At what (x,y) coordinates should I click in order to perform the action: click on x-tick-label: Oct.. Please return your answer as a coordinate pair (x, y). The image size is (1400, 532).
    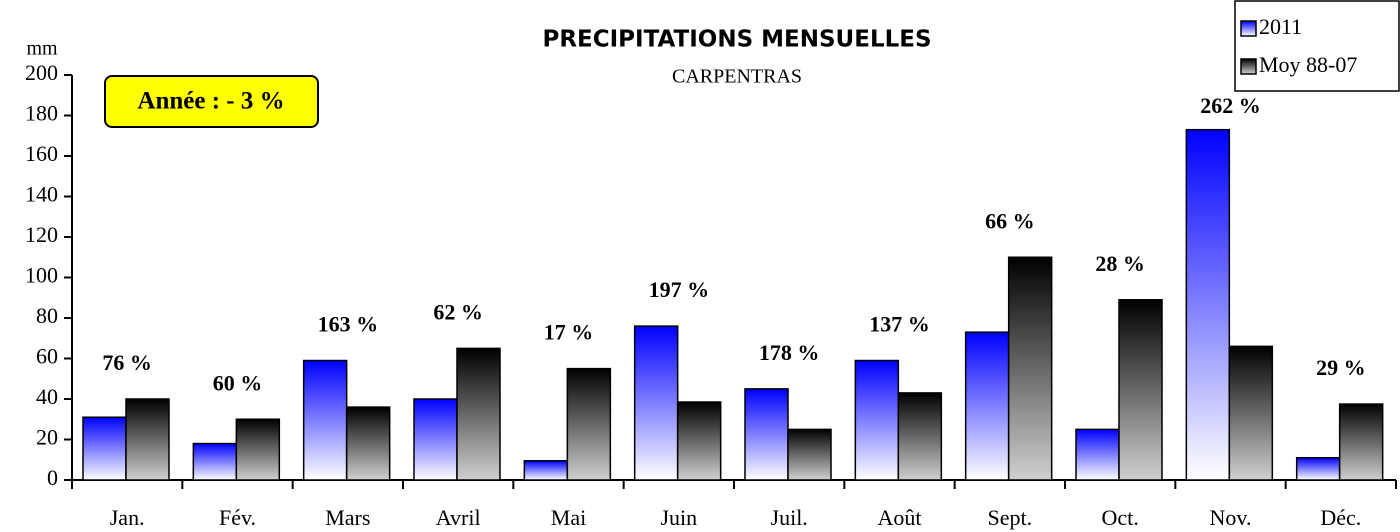
    Looking at the image, I should click on (1120, 517).